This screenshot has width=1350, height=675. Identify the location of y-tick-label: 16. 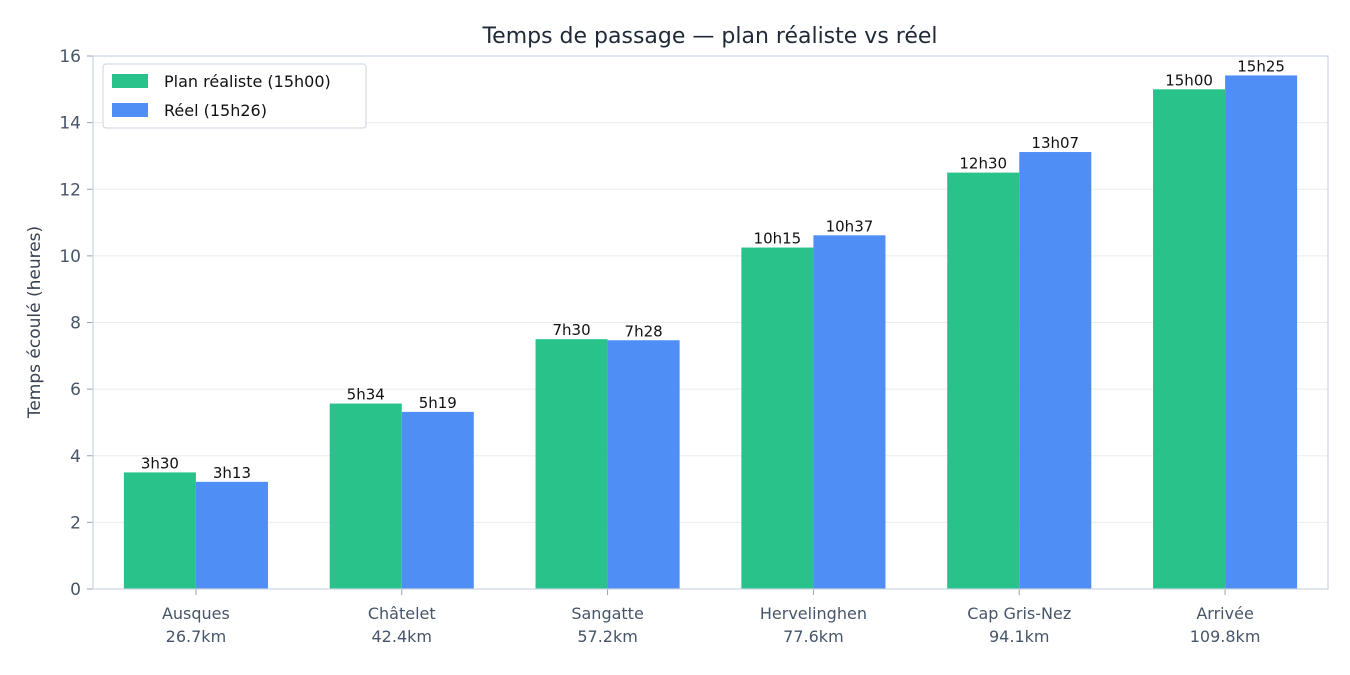
(70, 57).